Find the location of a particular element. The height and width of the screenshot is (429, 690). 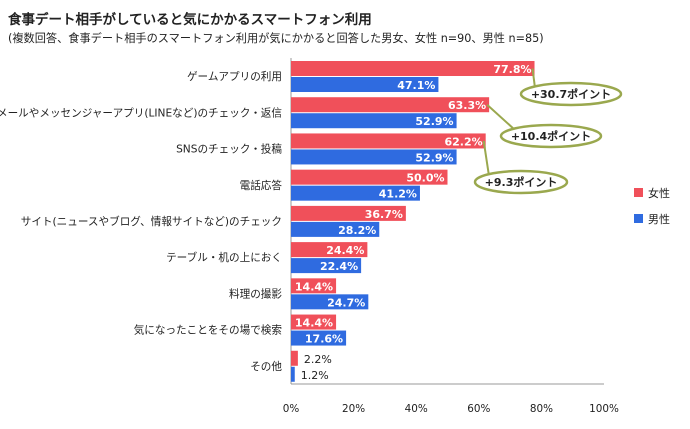

callout-text: +10.4ポイント is located at coordinates (551, 136).